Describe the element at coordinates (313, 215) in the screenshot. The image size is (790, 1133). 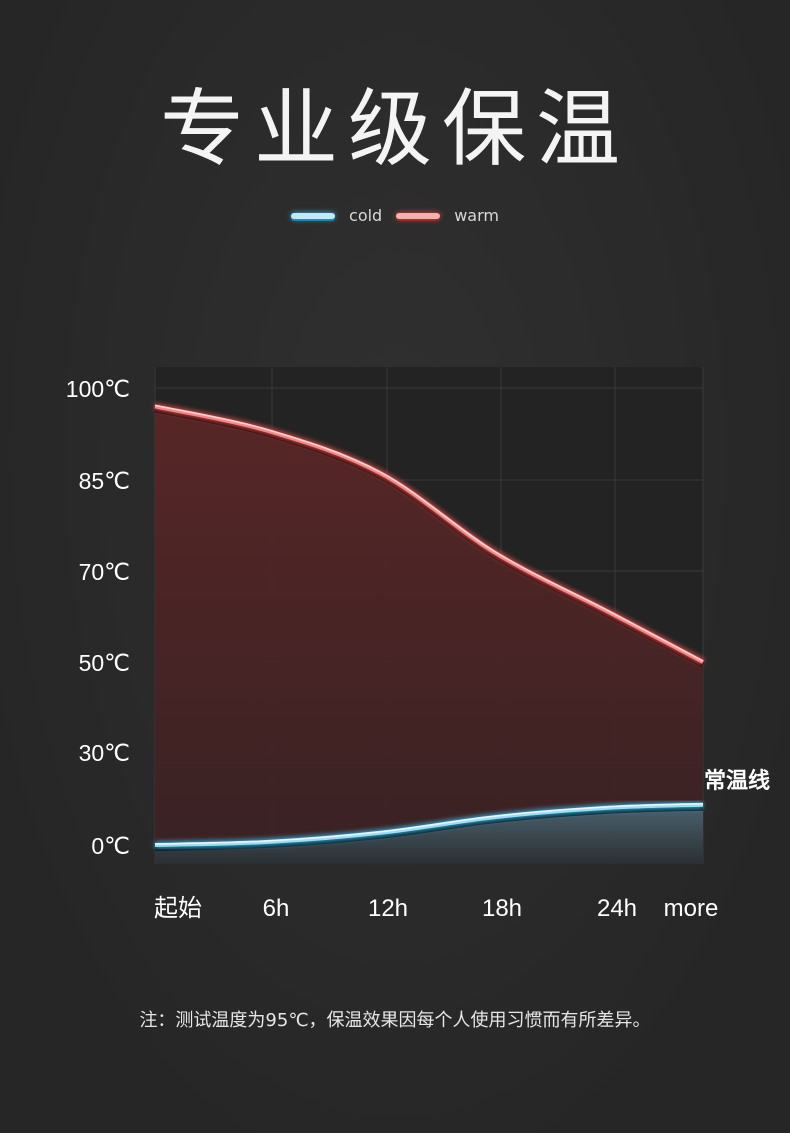
I see `legend-cold-swatch` at that location.